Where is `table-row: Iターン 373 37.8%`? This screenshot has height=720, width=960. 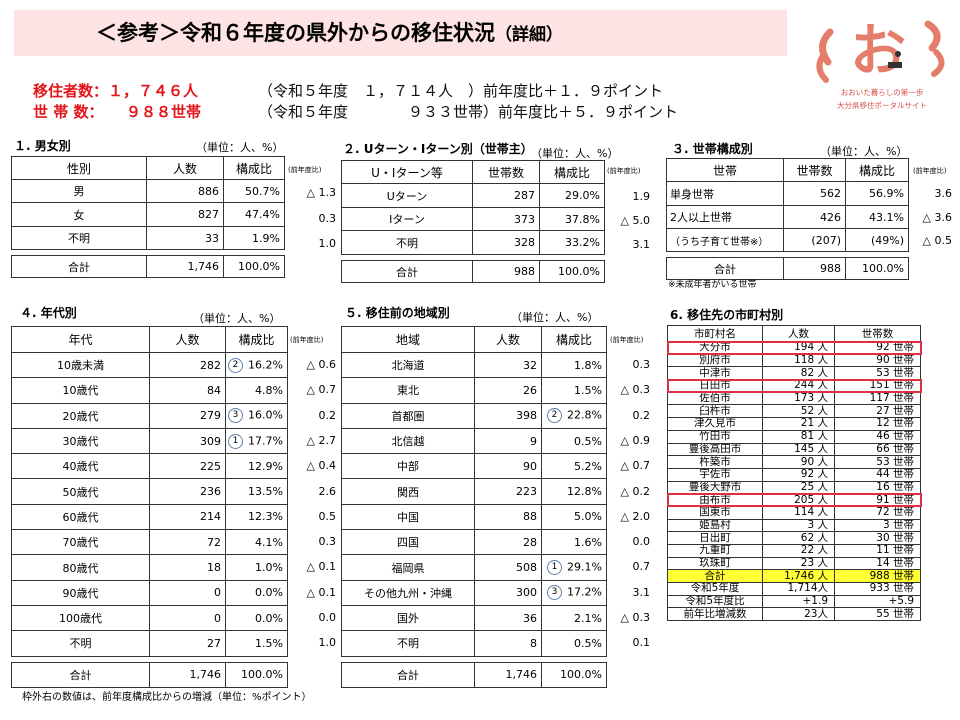
table-row: Iターン 373 37.8% is located at coordinates (473, 219).